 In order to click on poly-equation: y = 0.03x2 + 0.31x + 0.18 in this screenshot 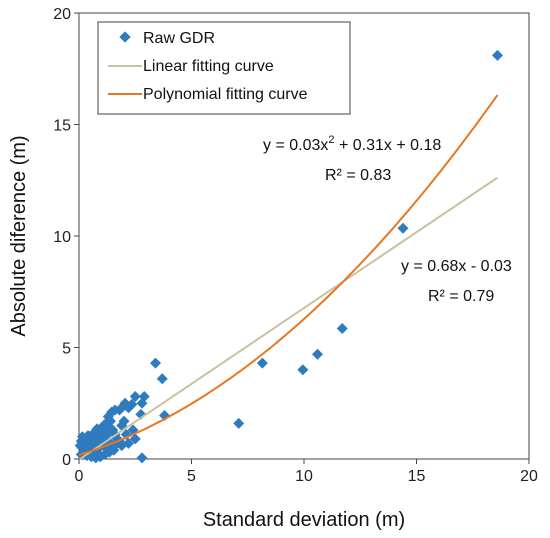, I will do `click(352, 144)`.